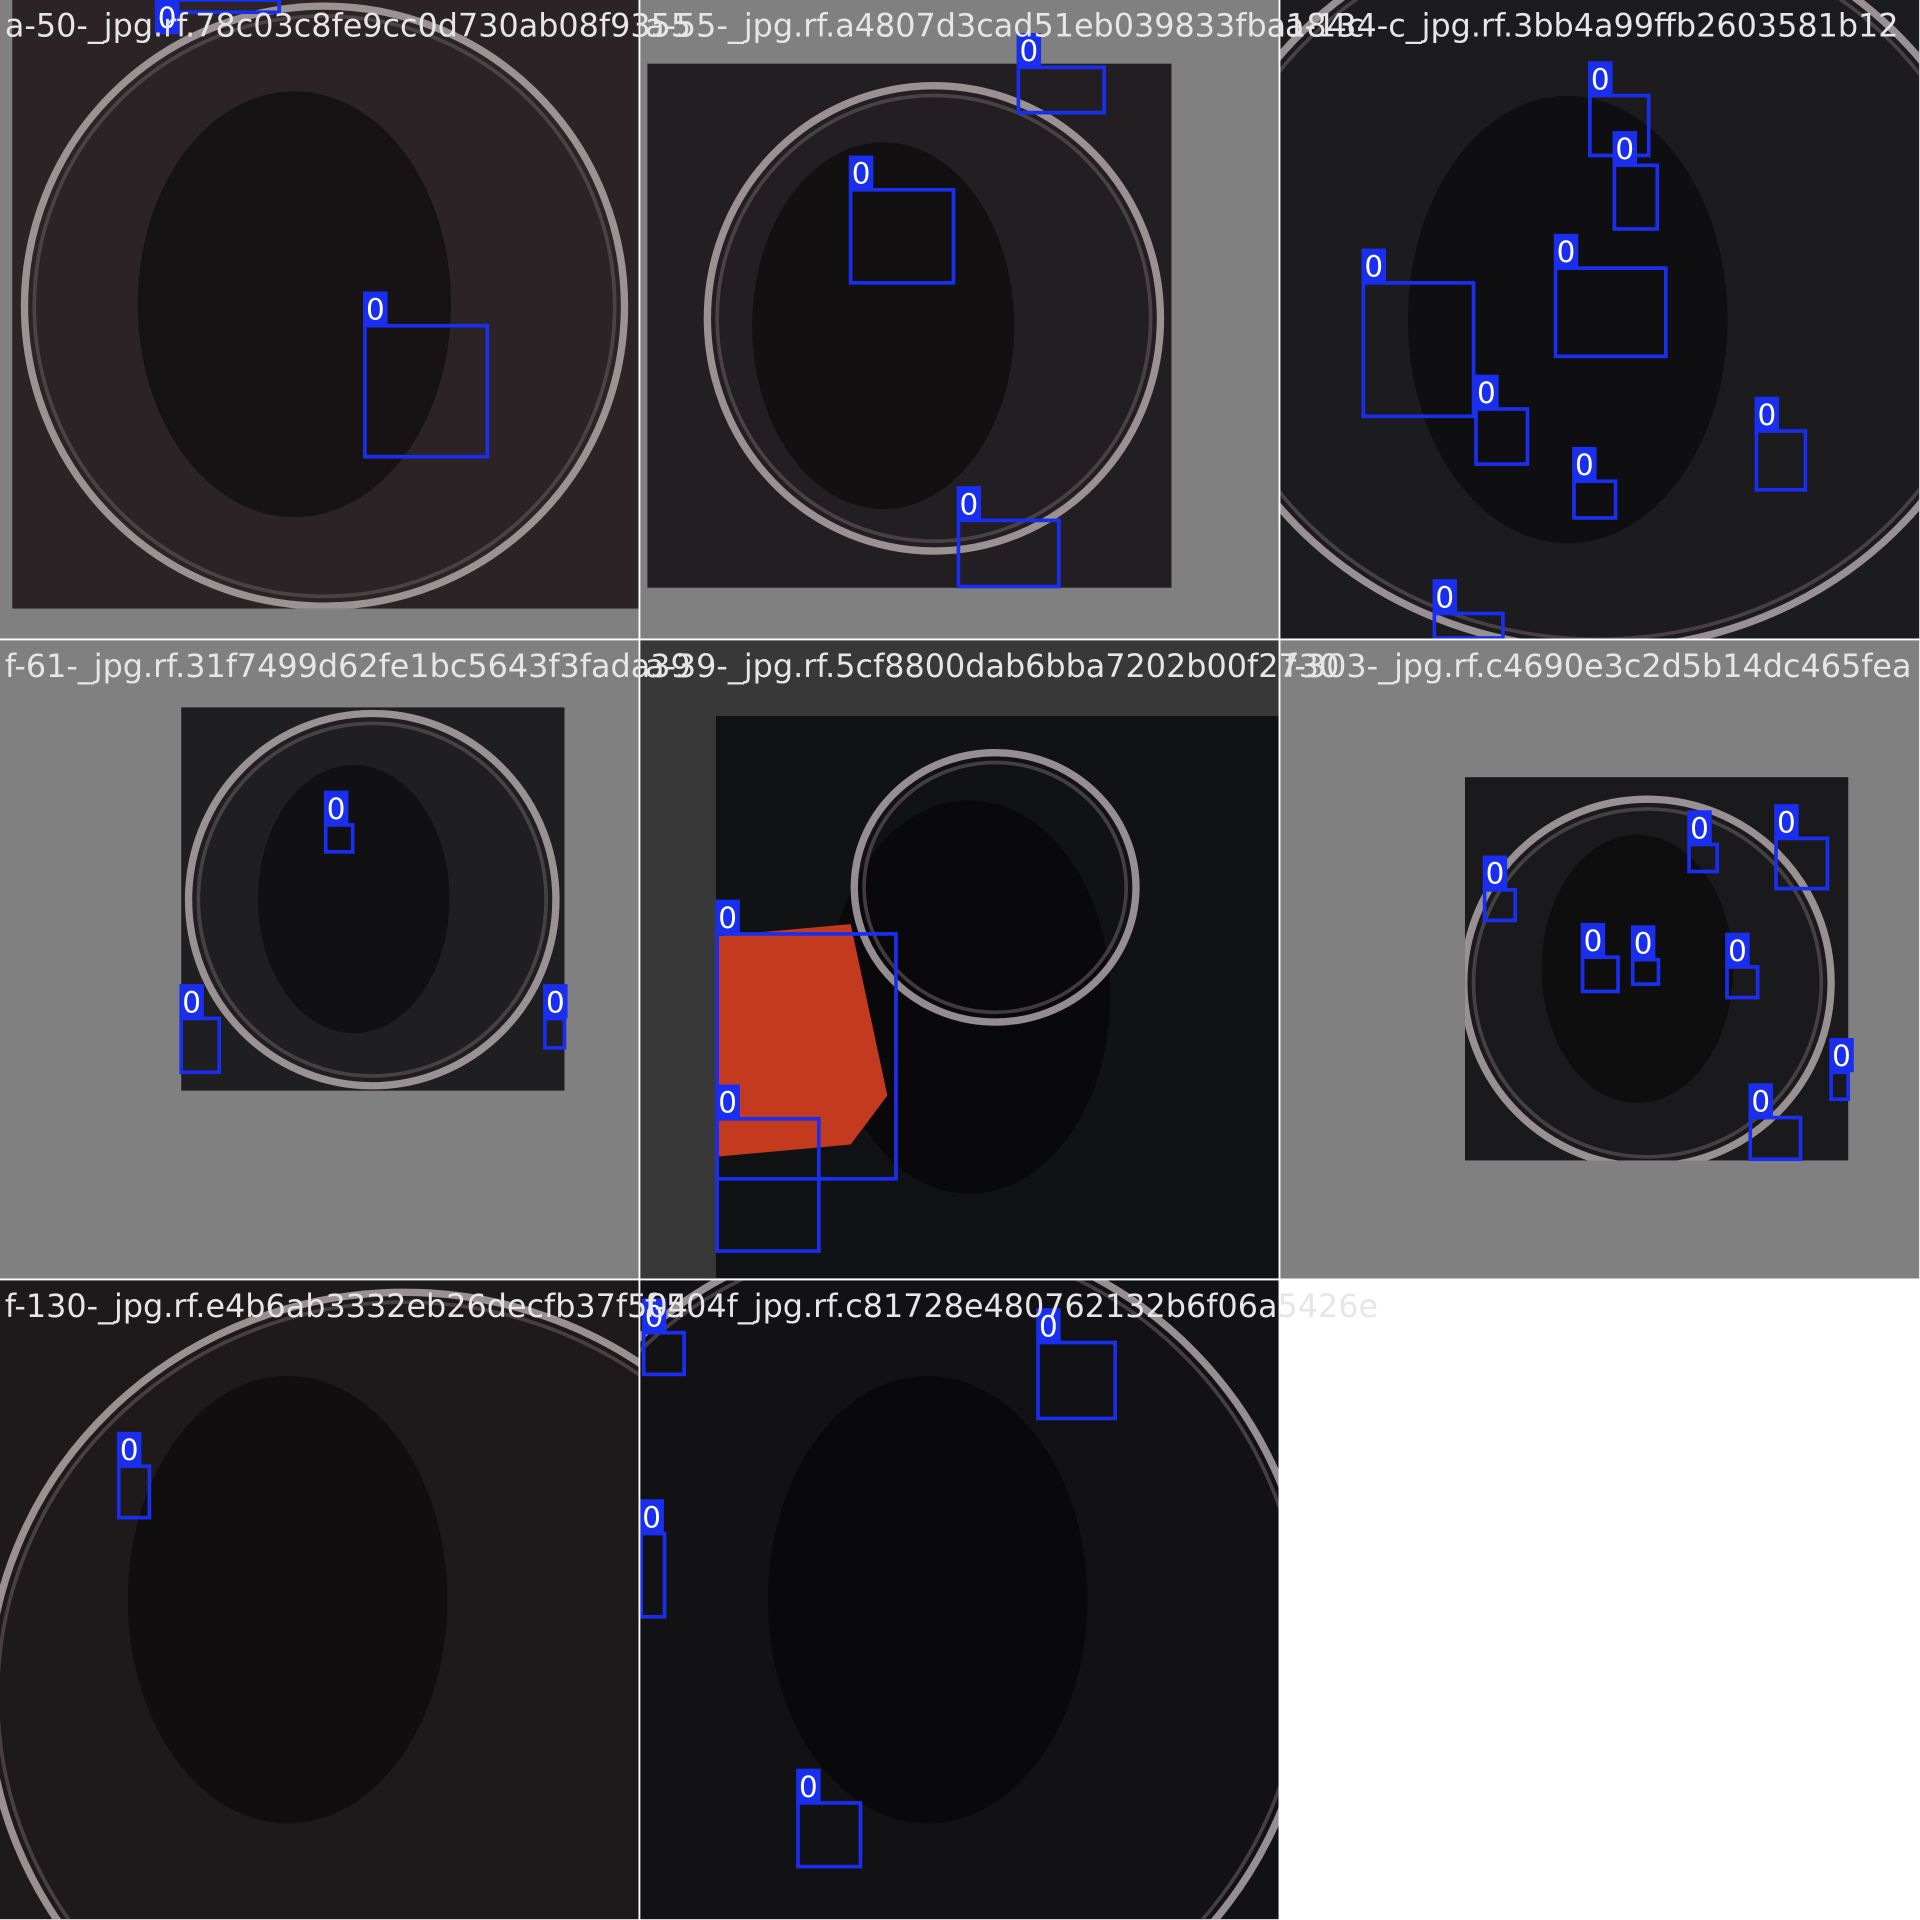  I want to click on tile-content: 00, so click(960, 960).